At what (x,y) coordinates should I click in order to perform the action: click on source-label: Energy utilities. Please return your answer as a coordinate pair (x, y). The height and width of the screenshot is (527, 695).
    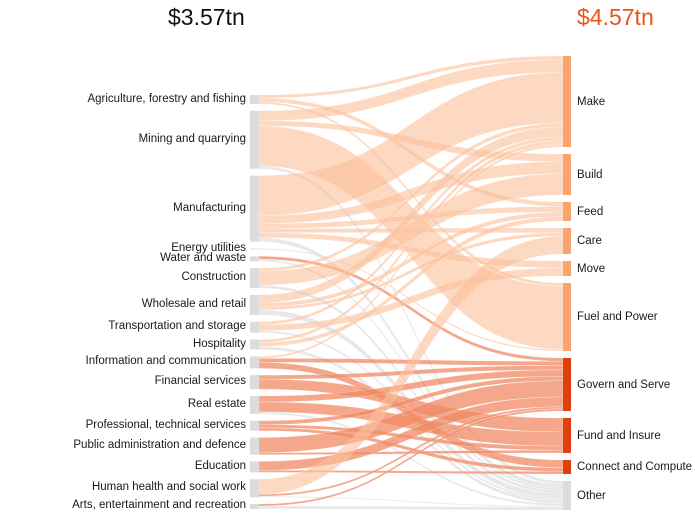
    Looking at the image, I should click on (208, 247).